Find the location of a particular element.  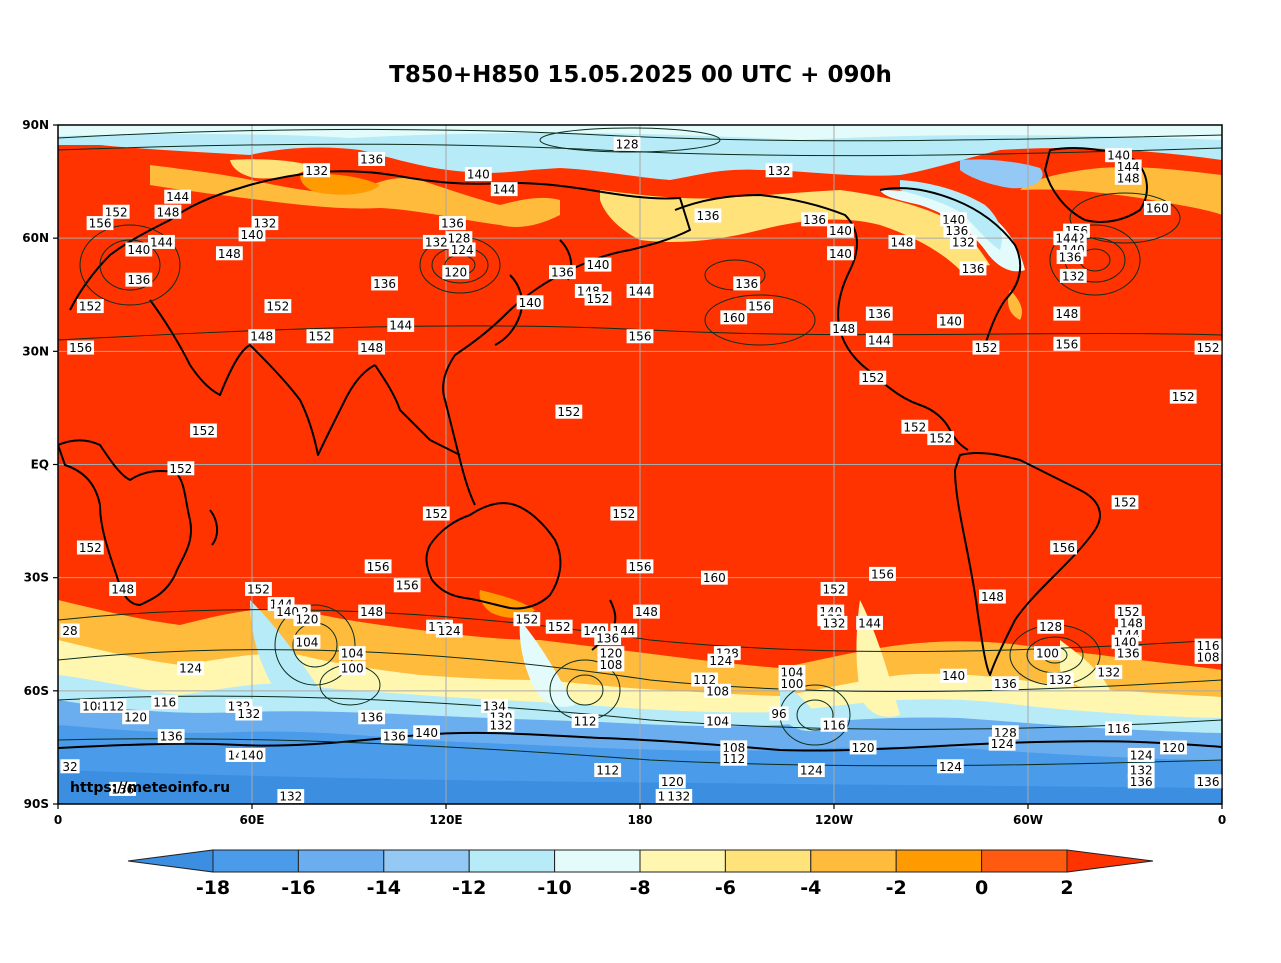

height-label: 104 is located at coordinates (792, 671).